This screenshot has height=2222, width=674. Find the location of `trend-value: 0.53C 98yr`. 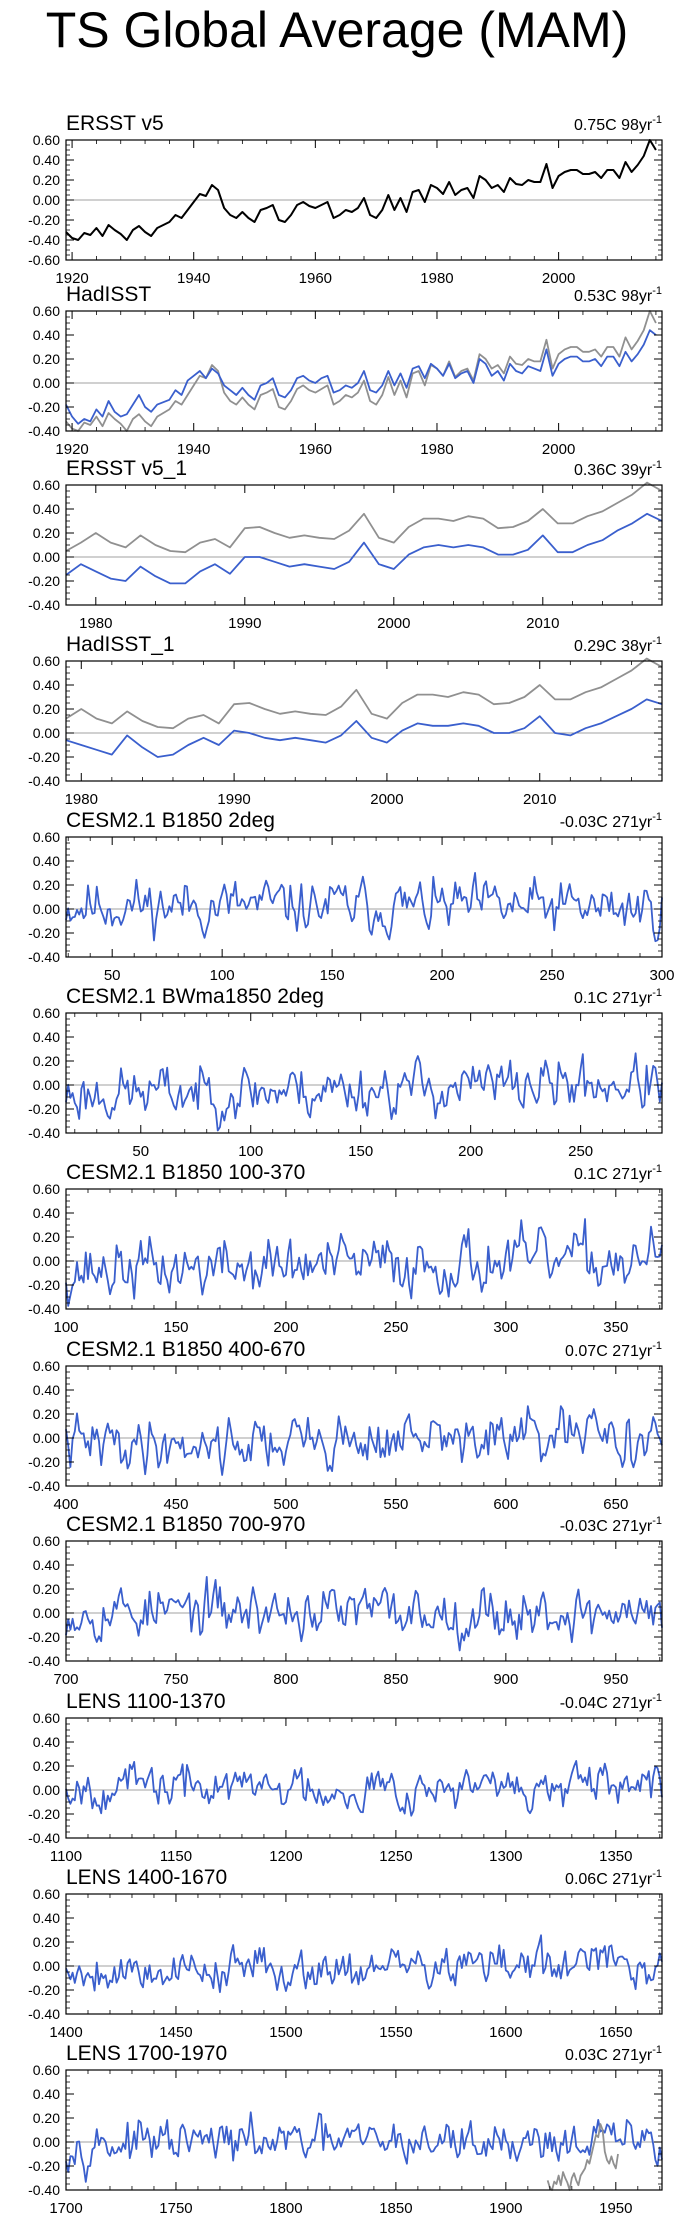

trend-value: 0.53C 98yr is located at coordinates (613, 296).